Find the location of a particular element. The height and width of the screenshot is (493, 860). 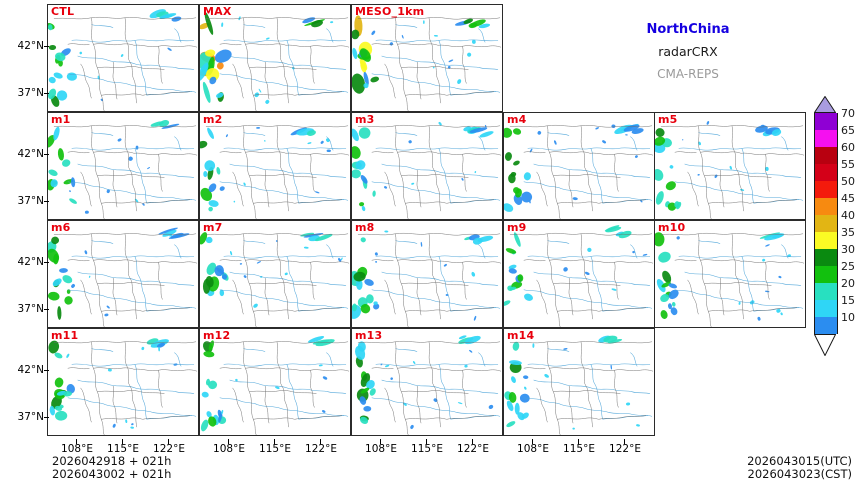

map-panel-m1: m1 is located at coordinates (123, 166).